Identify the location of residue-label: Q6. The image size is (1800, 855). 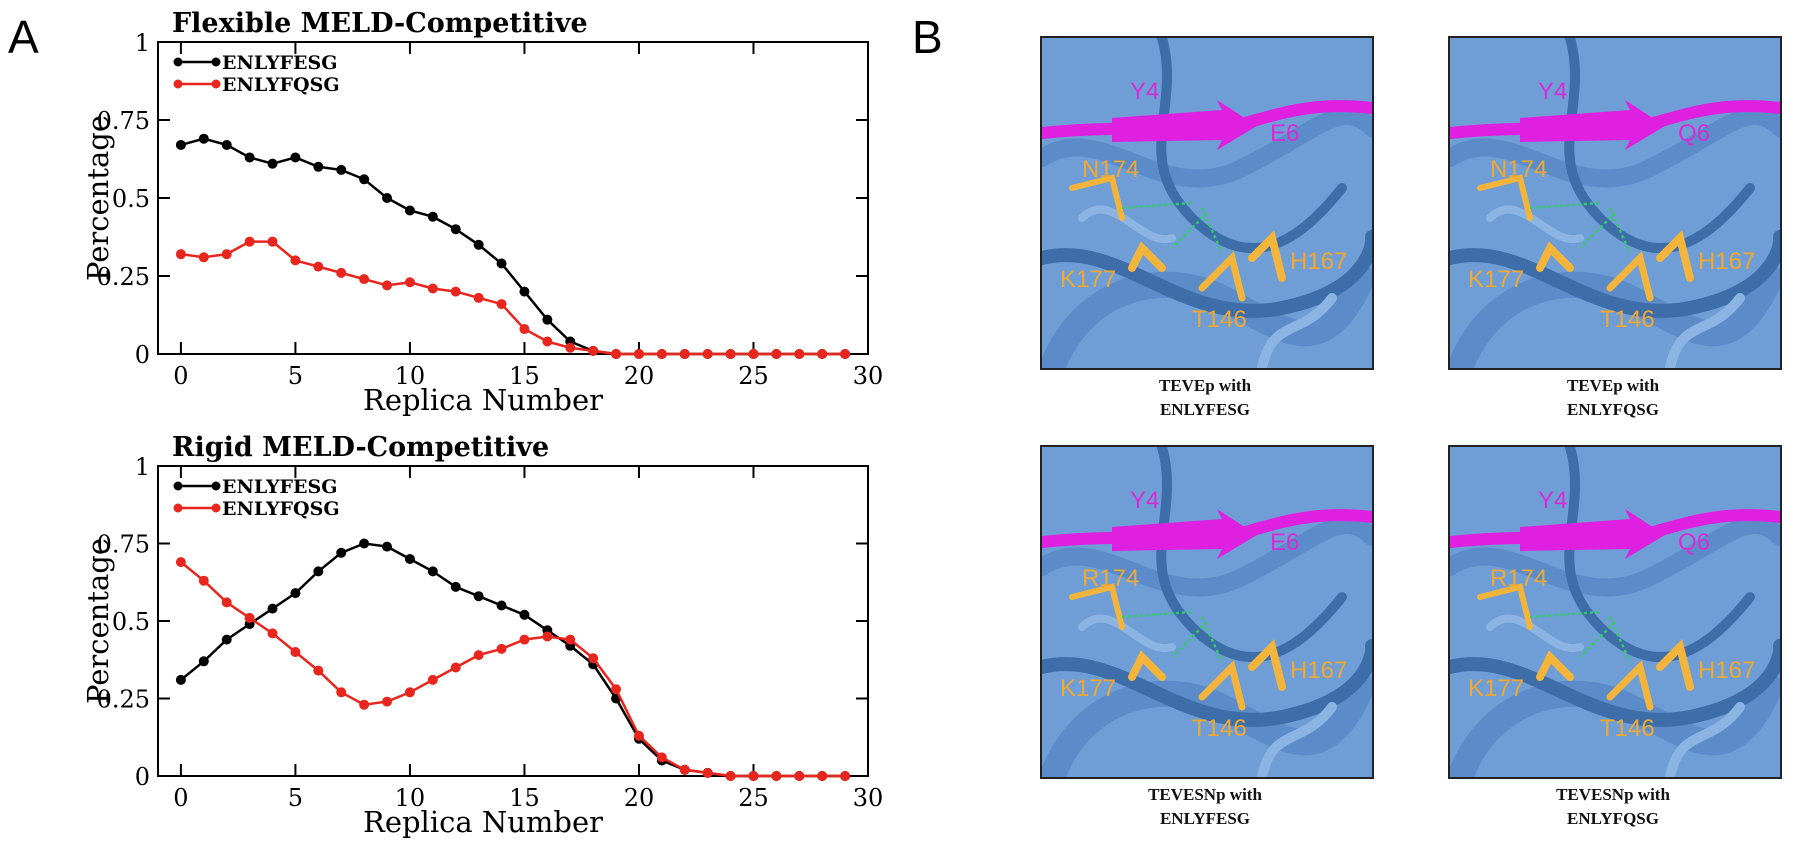
(1694, 133).